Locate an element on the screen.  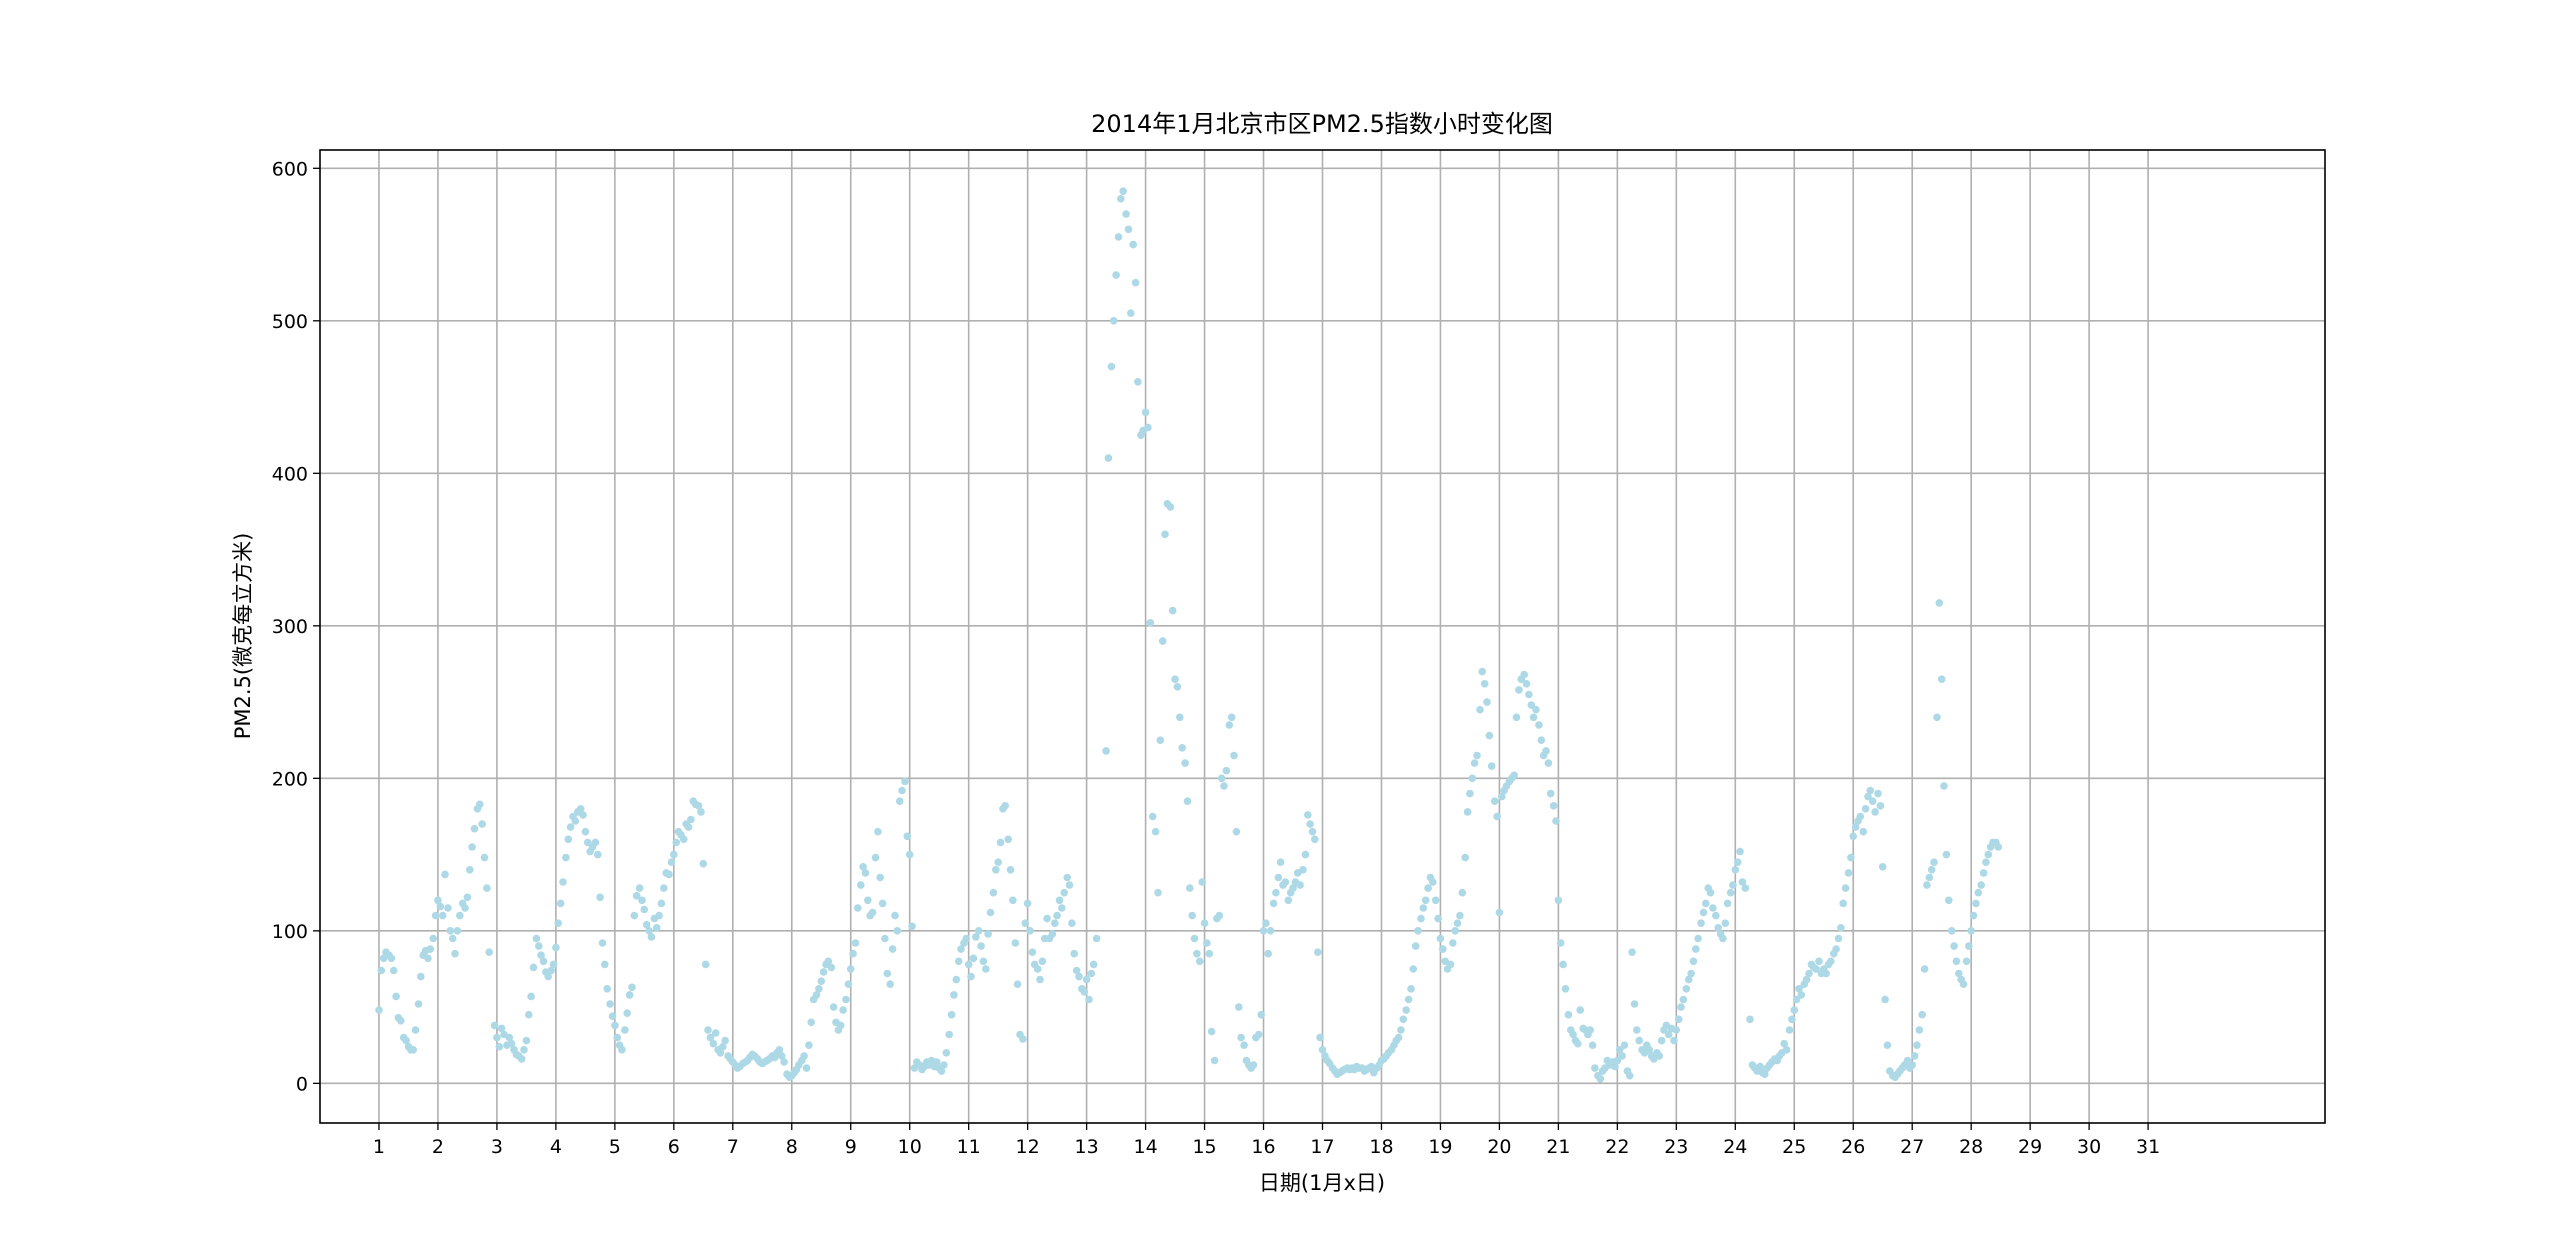
y-tick-label: 300 is located at coordinates (290, 627).